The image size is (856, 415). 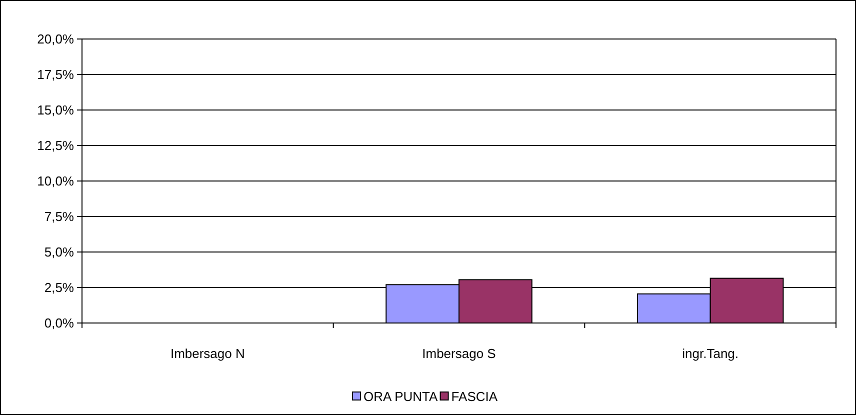 What do you see at coordinates (55, 181) in the screenshot?
I see `y-tick-label: 10,0%` at bounding box center [55, 181].